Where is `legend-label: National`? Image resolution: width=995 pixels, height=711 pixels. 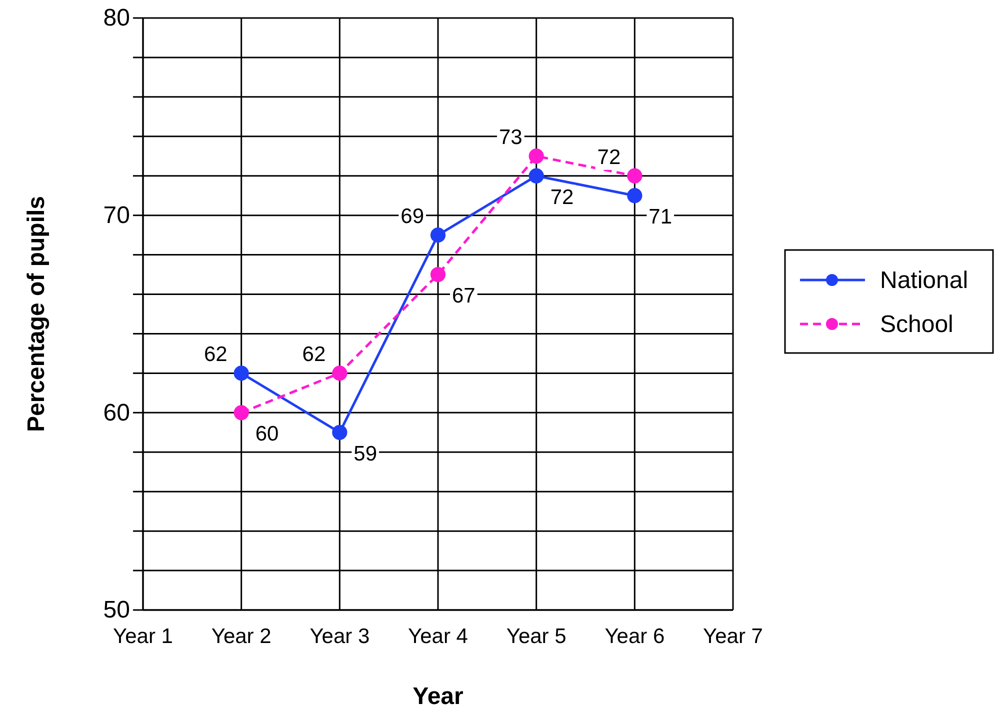 legend-label: National is located at coordinates (924, 280).